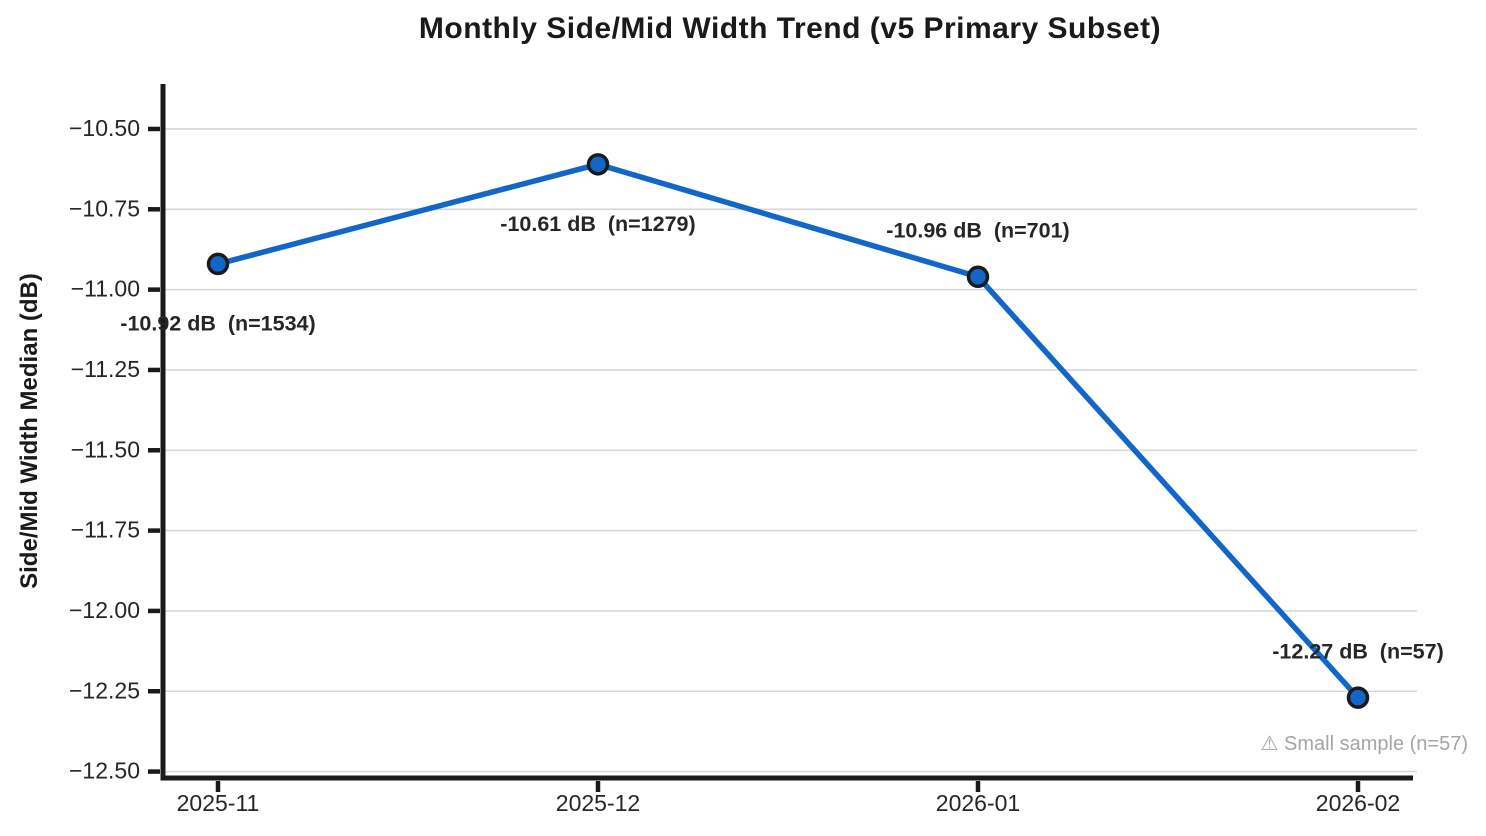 This screenshot has height=836, width=1486. Describe the element at coordinates (105, 530) in the screenshot. I see `y-tick-label: −11.75` at that location.